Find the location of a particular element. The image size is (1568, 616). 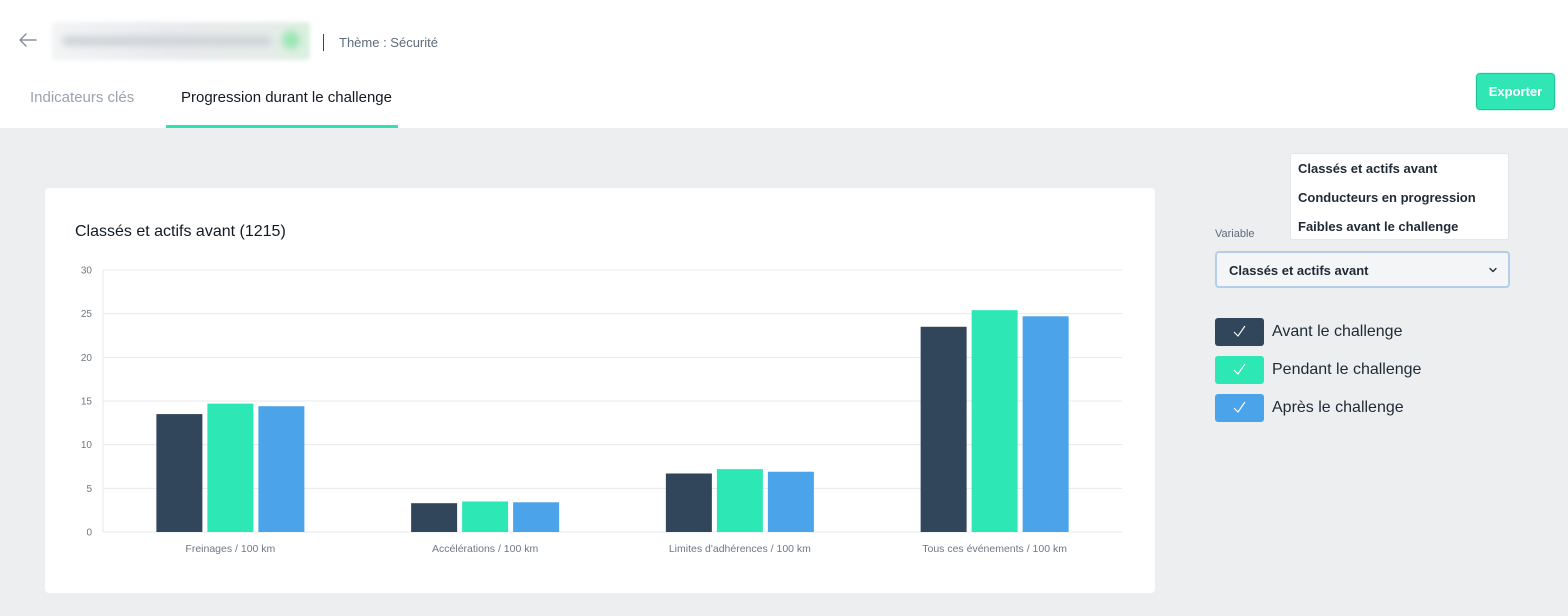

legend-checkbox-pendant is located at coordinates (1239, 370).